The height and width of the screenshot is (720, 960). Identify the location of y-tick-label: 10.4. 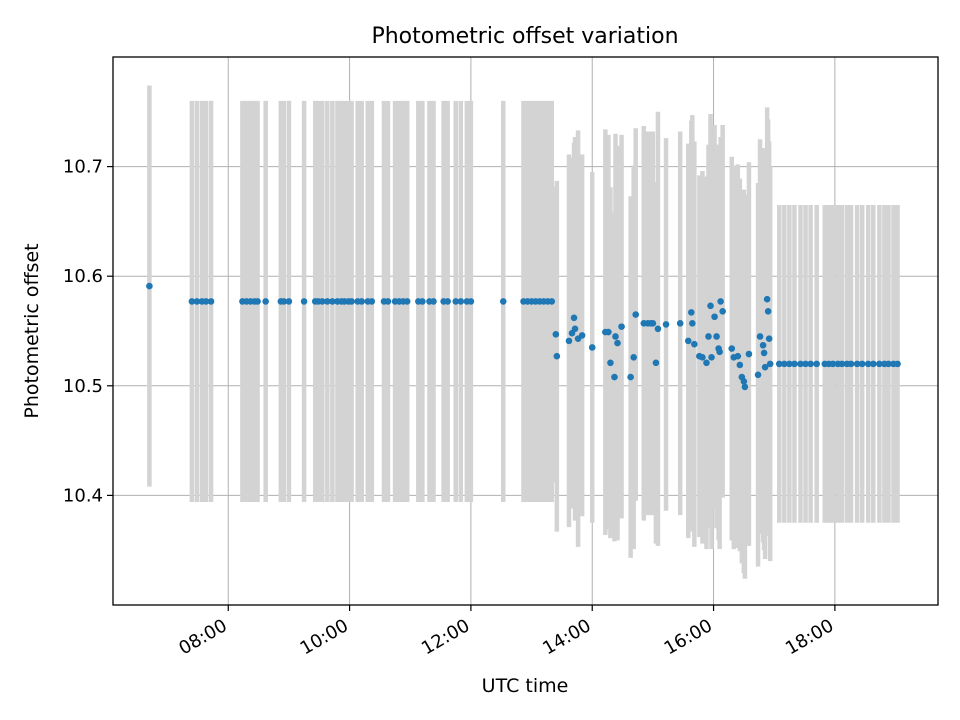
(83, 495).